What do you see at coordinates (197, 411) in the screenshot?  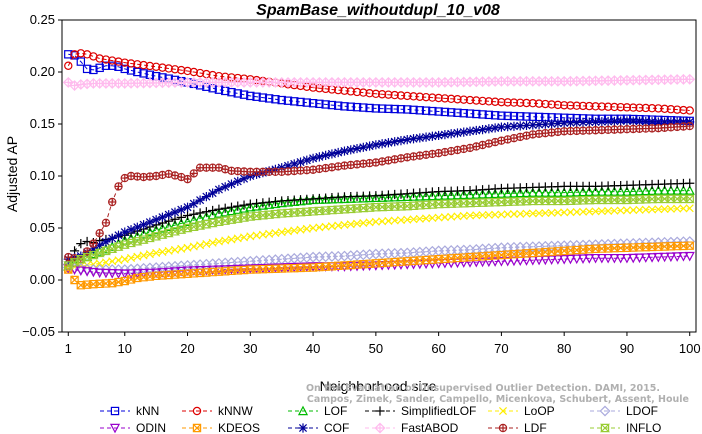 I see `legend-marker-knnw` at bounding box center [197, 411].